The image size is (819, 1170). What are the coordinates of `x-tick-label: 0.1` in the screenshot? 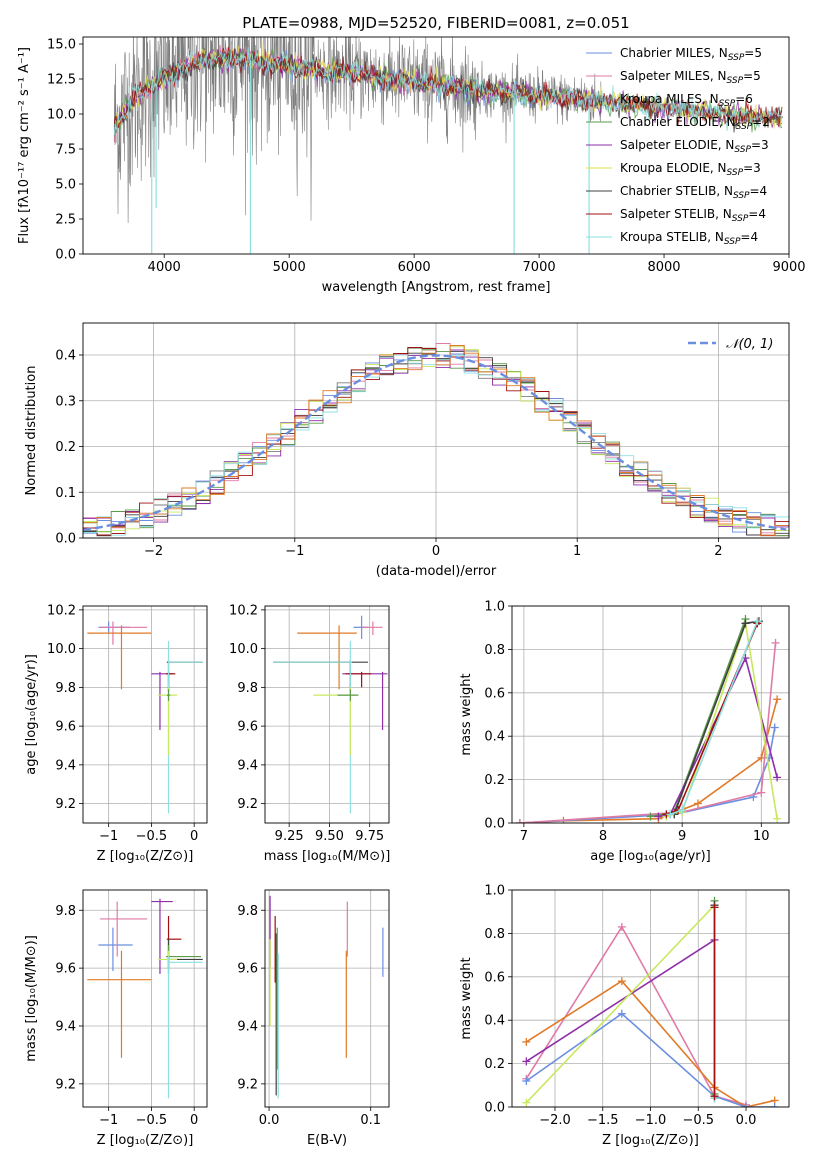 It's located at (370, 1120).